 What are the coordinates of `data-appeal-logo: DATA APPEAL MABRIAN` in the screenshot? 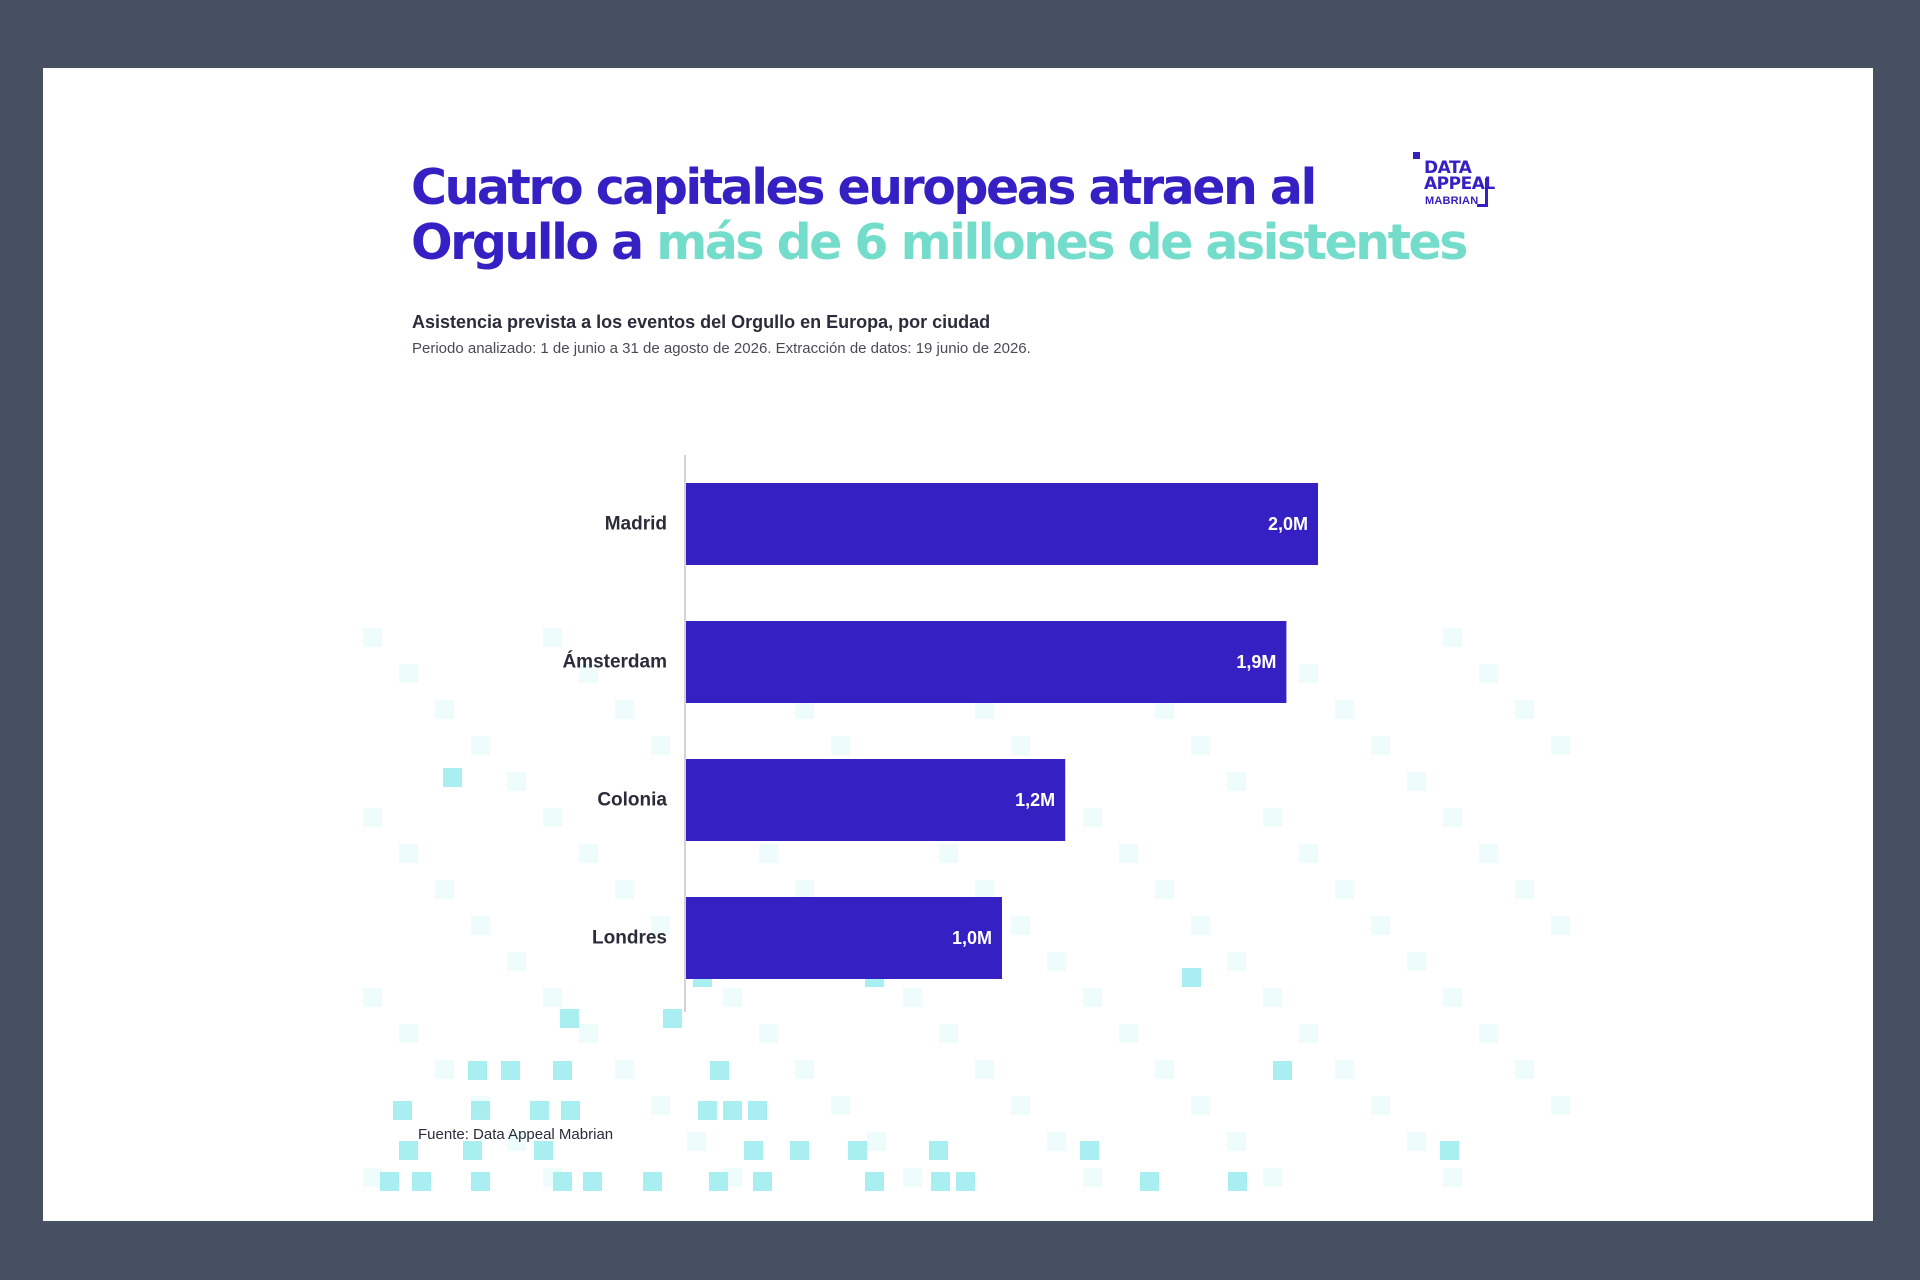 It's located at (1468, 182).